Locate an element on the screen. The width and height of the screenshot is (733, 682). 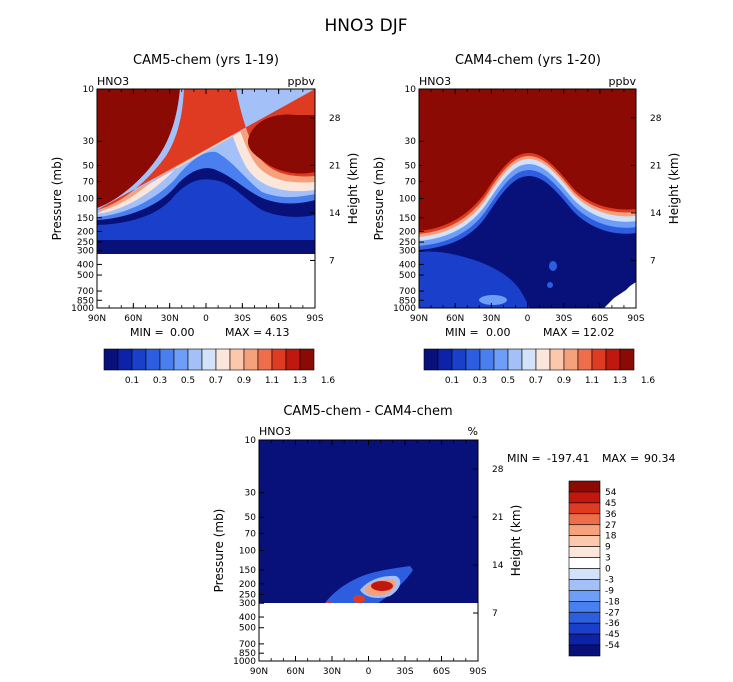
stat-max-value: 4.13 is located at coordinates (277, 332).